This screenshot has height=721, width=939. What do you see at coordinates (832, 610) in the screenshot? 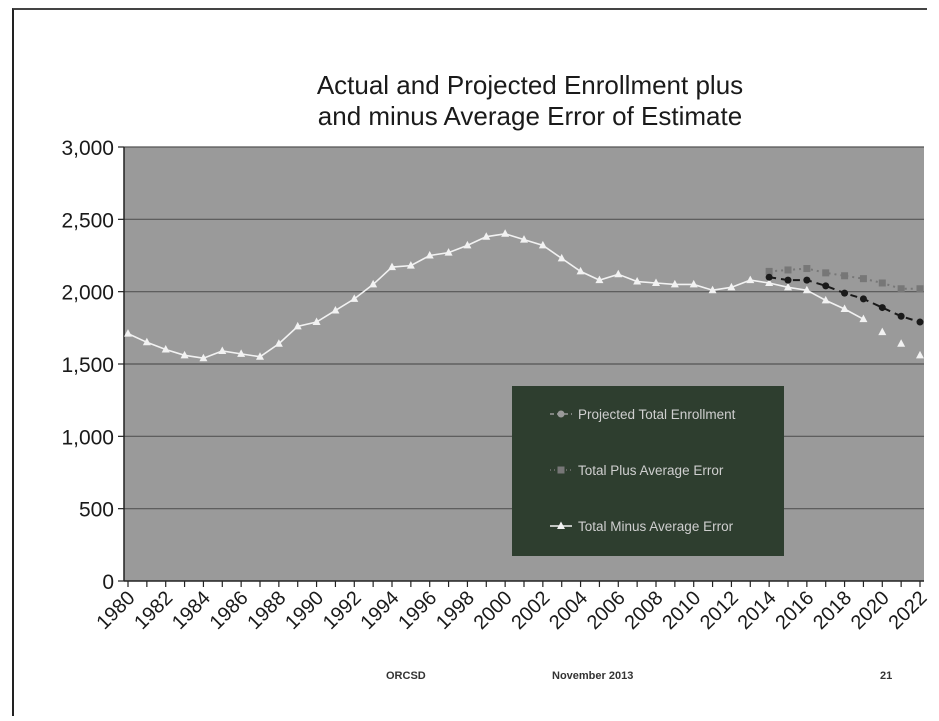
I see `x-tick-label: 2018` at bounding box center [832, 610].